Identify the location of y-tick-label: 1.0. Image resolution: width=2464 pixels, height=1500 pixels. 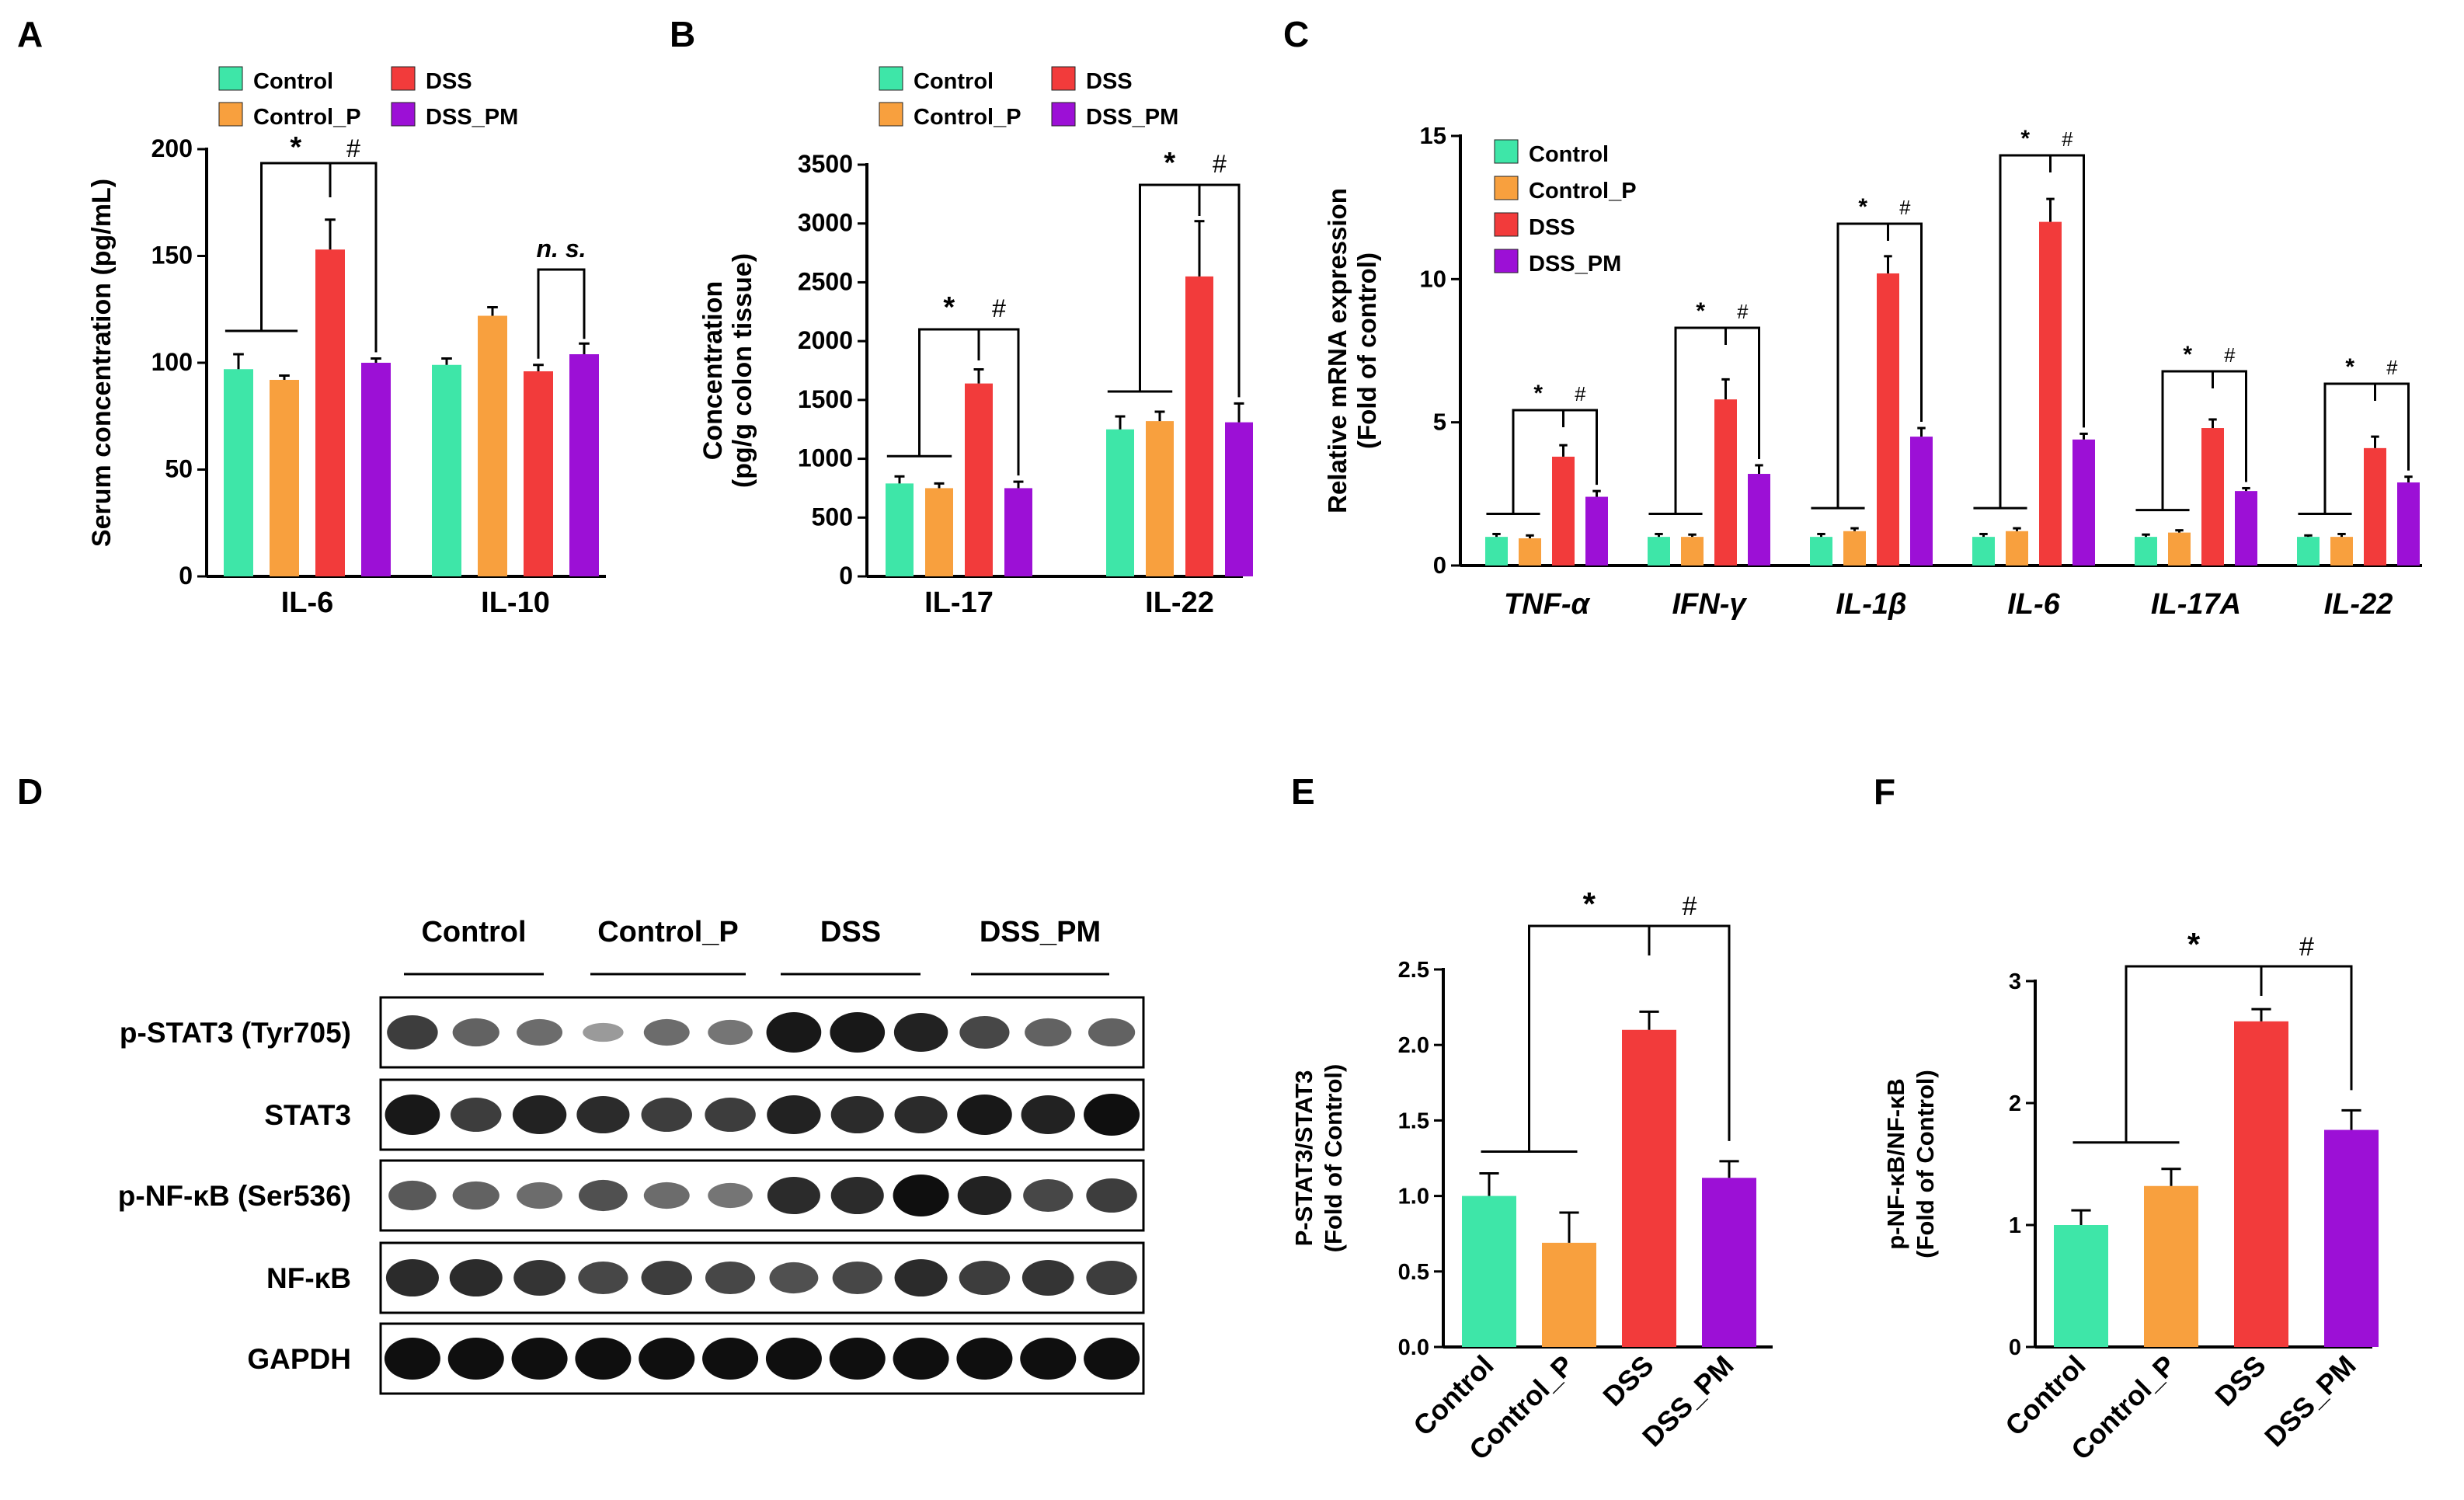
(1413, 1197).